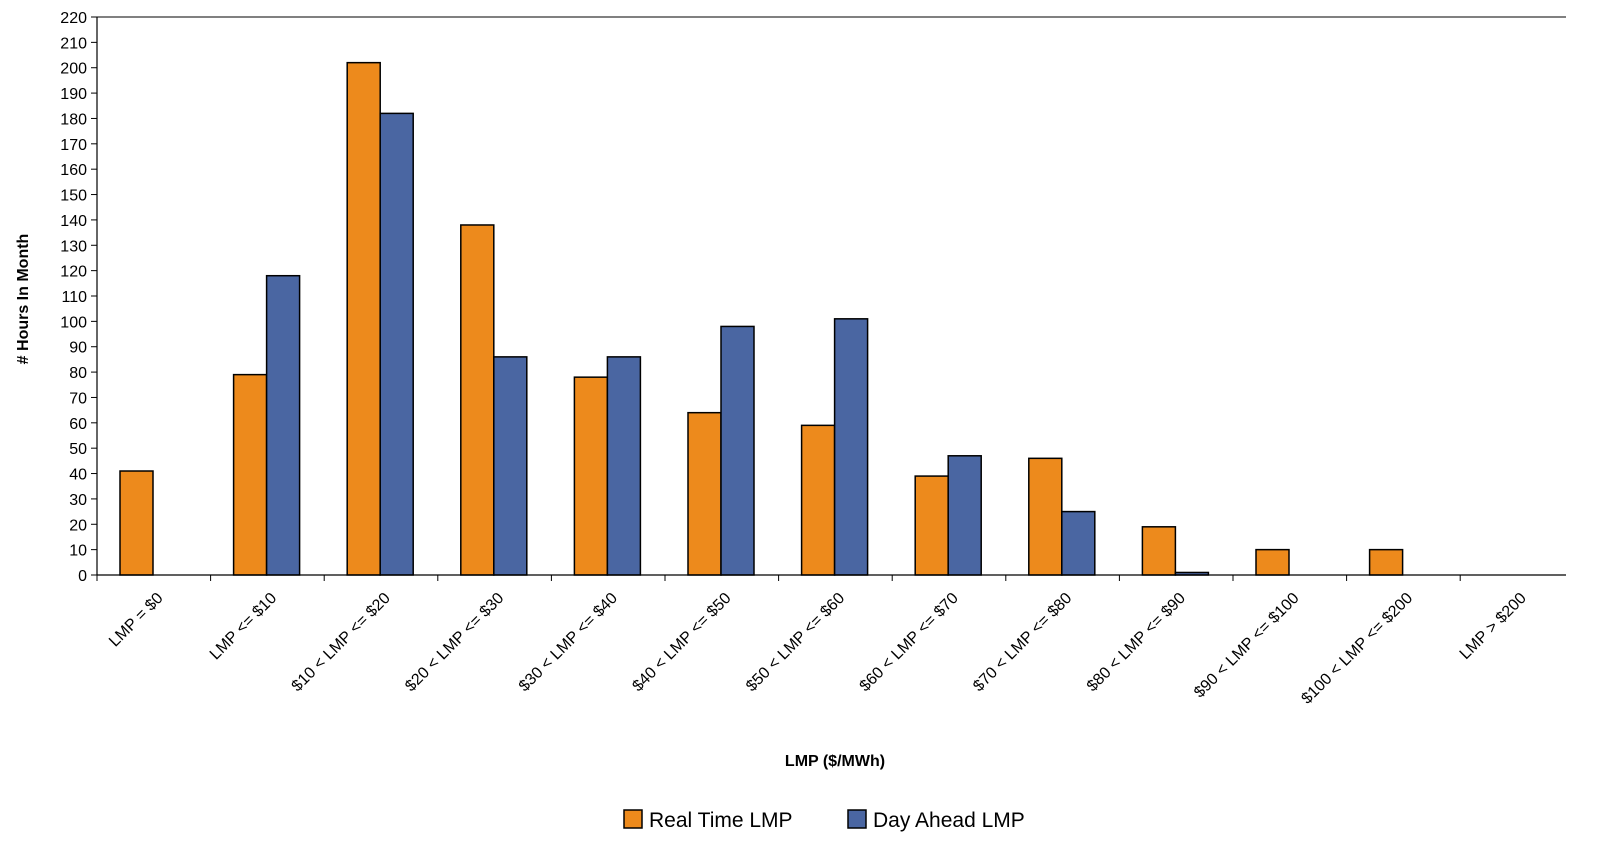 Image resolution: width=1608 pixels, height=856 pixels. Describe the element at coordinates (73, 119) in the screenshot. I see `y-tick-label: 180` at that location.